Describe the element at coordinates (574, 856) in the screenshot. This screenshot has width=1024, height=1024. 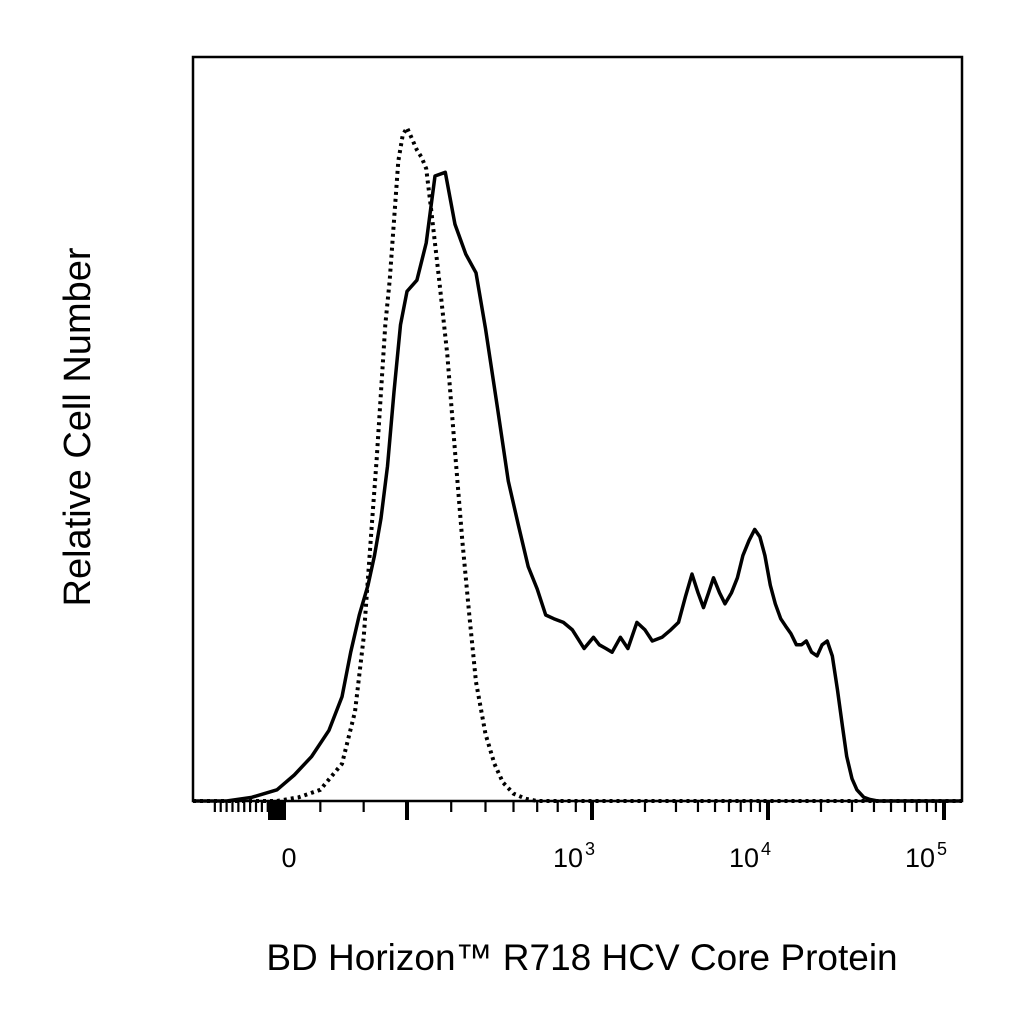
I see `x-tick-label-1: 10 3` at that location.